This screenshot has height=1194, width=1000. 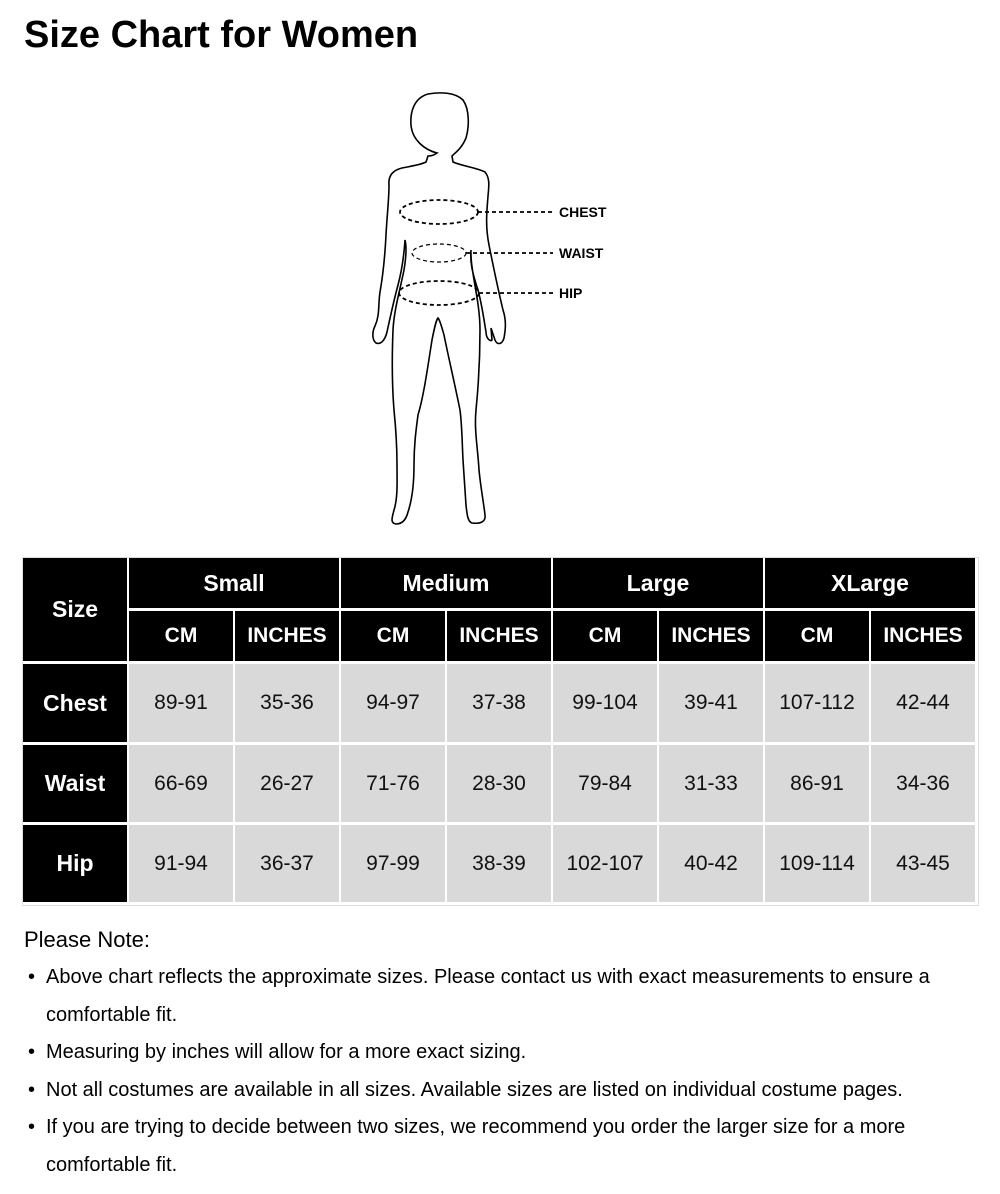 I want to click on notes-heading: Please Note:, so click(x=87, y=939).